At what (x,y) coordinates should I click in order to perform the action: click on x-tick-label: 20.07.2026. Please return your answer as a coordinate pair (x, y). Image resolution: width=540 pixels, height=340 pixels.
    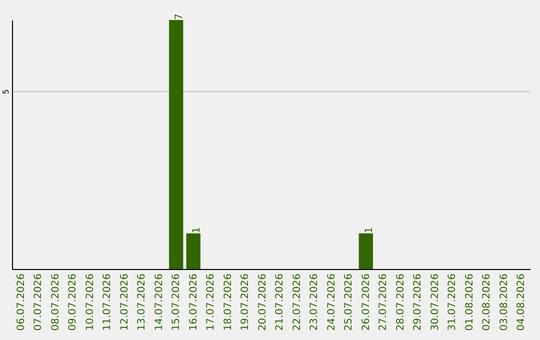
    Looking at the image, I should click on (262, 302).